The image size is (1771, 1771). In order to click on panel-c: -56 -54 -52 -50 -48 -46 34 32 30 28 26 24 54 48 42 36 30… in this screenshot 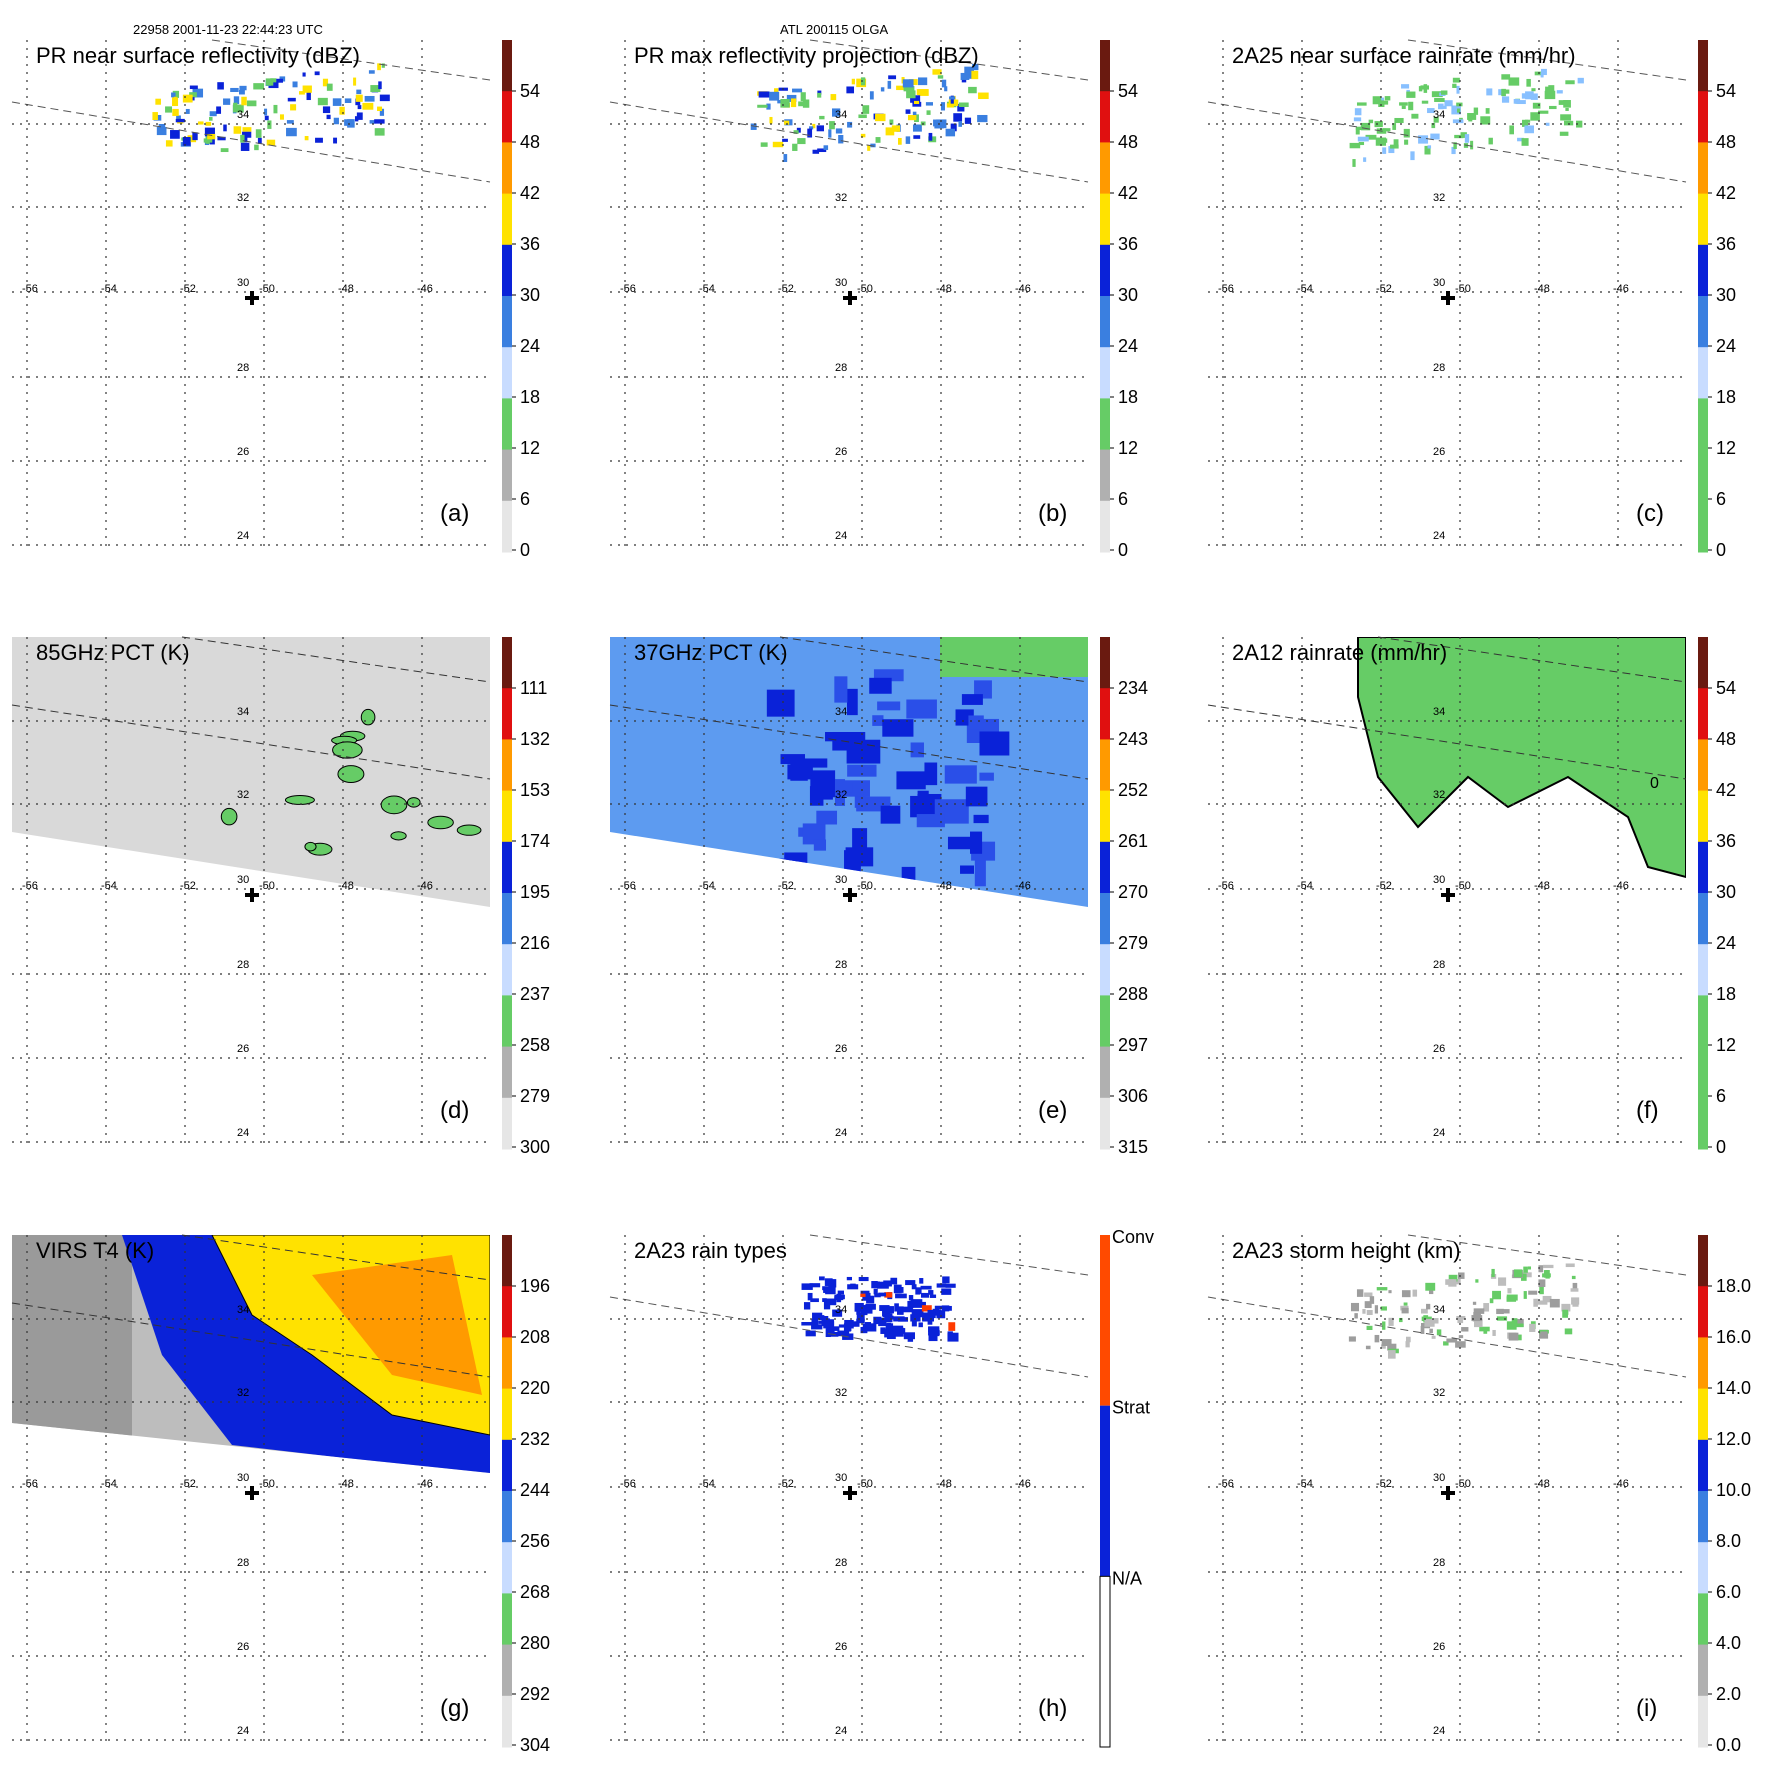, I will do `click(1471, 299)`.